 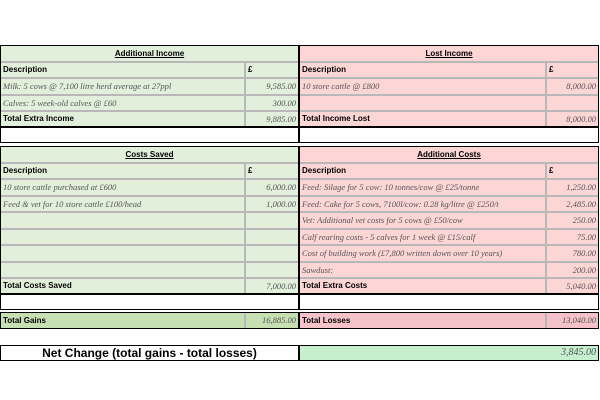 I want to click on section-title: Additional Income, so click(x=149, y=53).